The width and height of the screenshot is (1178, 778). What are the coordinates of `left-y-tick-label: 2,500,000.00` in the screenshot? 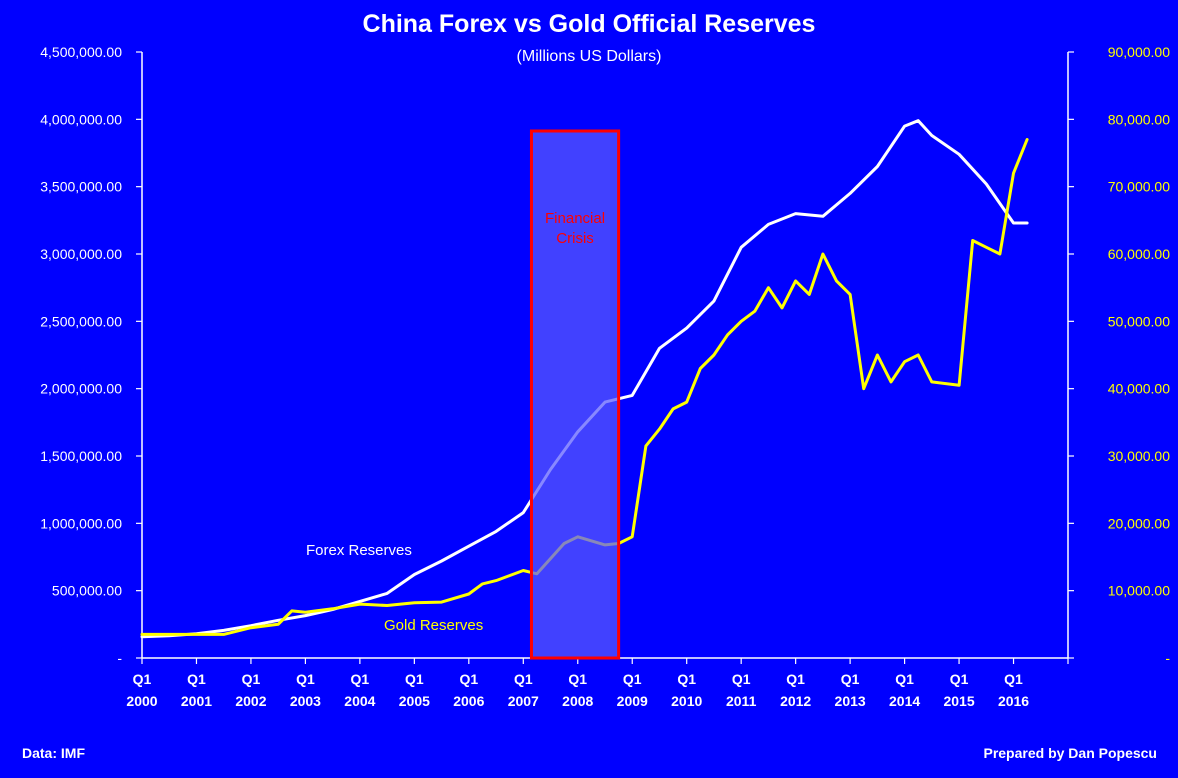 It's located at (81, 321).